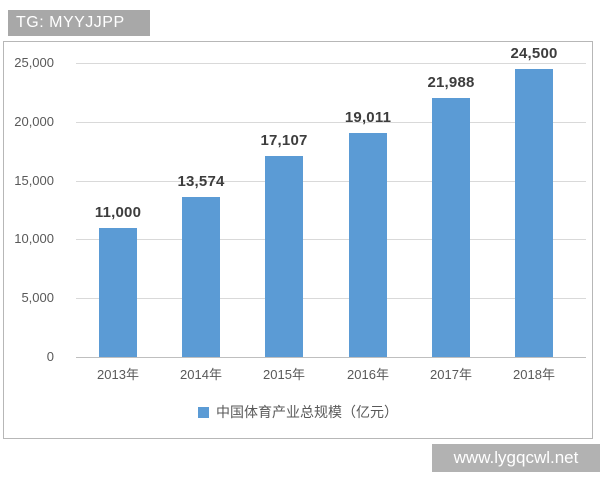 The image size is (600, 480). I want to click on bar-value-label: 11,000, so click(118, 212).